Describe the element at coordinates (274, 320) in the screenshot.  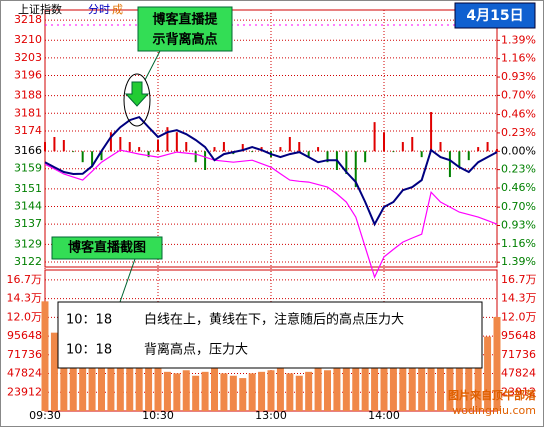
I see `text-note: 白线在上，黄线在下，注意随后的高点压力大` at that location.